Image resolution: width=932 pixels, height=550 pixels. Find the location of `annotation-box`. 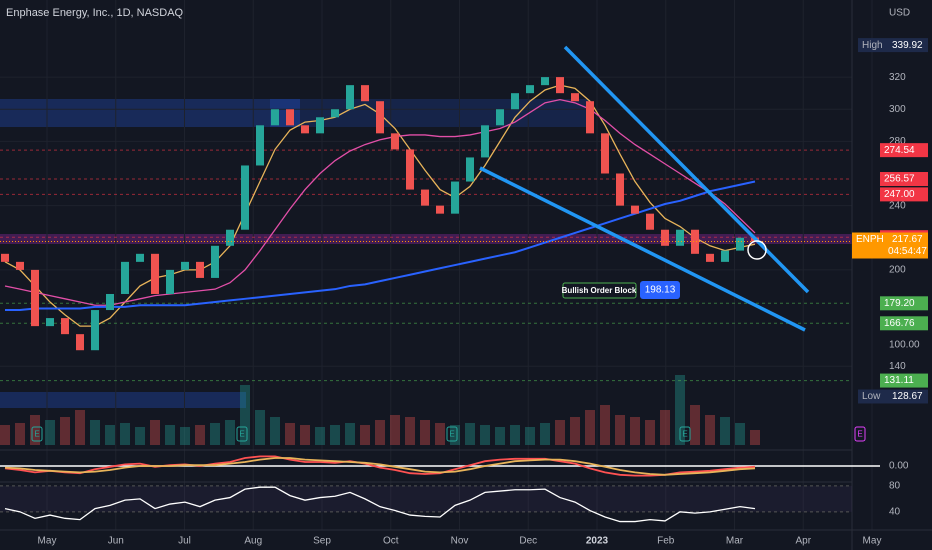

annotation-box is located at coordinates (599, 290).